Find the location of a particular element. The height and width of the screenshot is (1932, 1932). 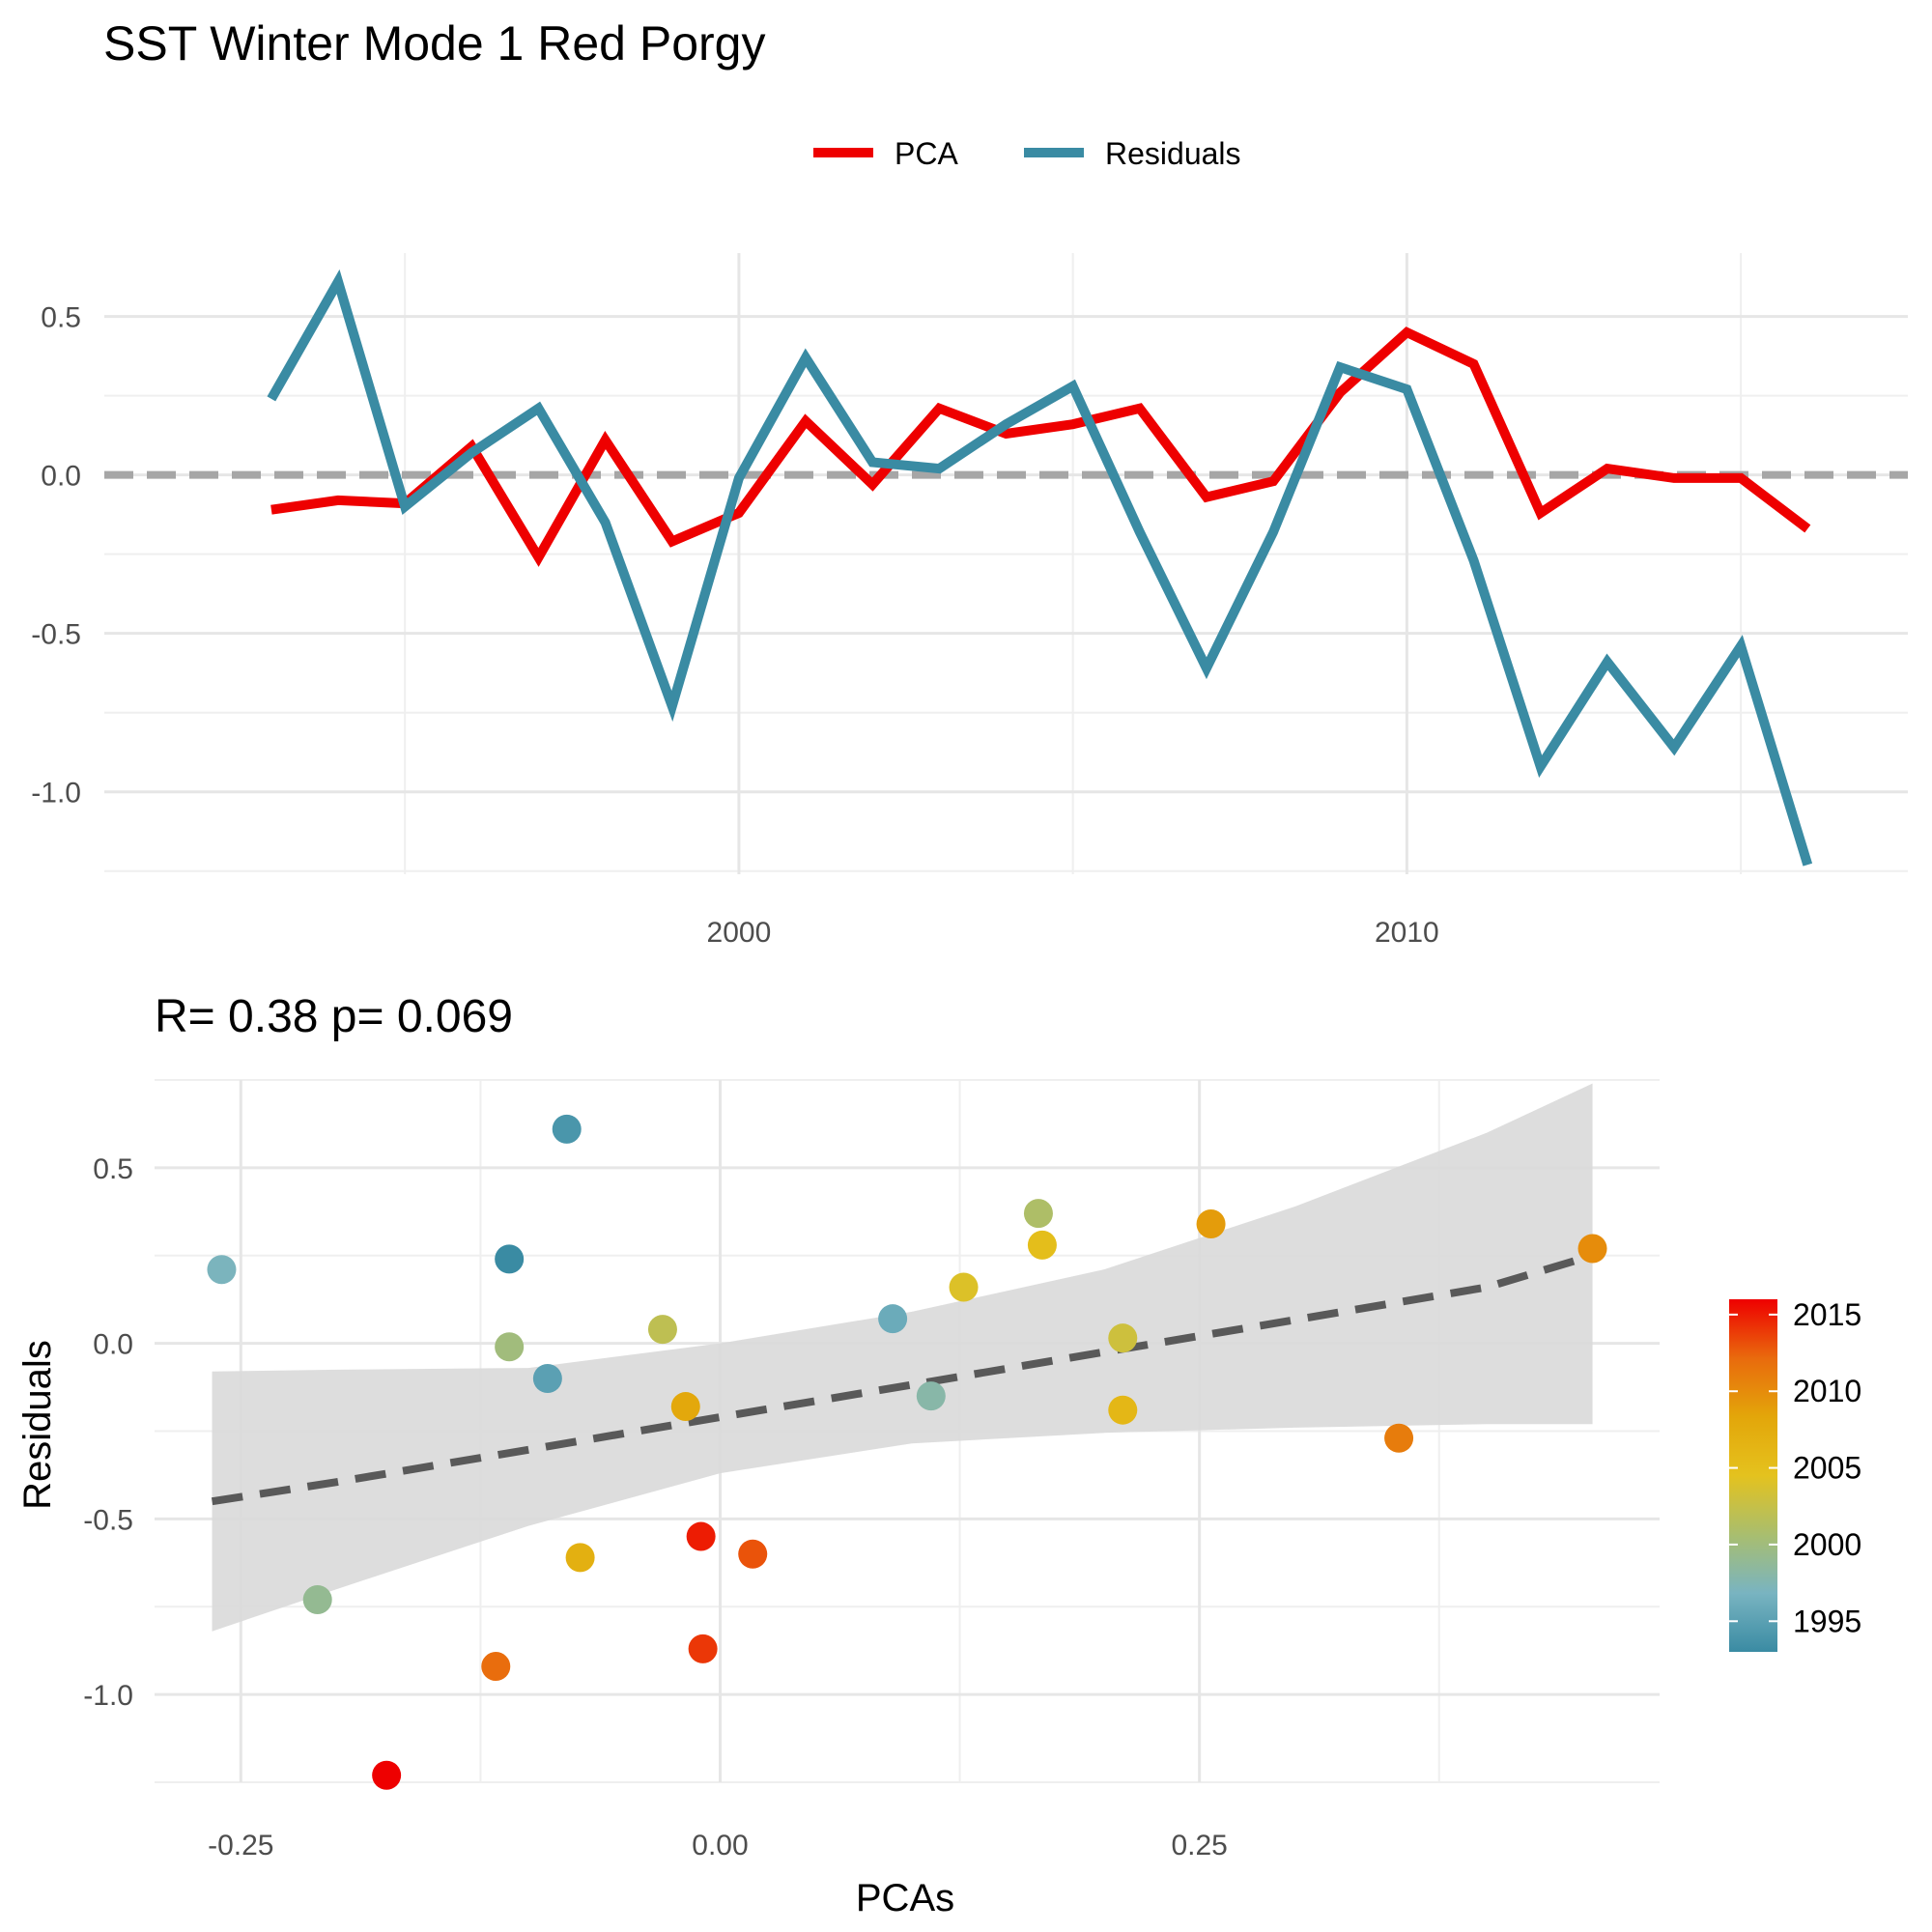

scatter-y-axis: 0.5 0.0 -0.5 -1.0 is located at coordinates (108, 1432).